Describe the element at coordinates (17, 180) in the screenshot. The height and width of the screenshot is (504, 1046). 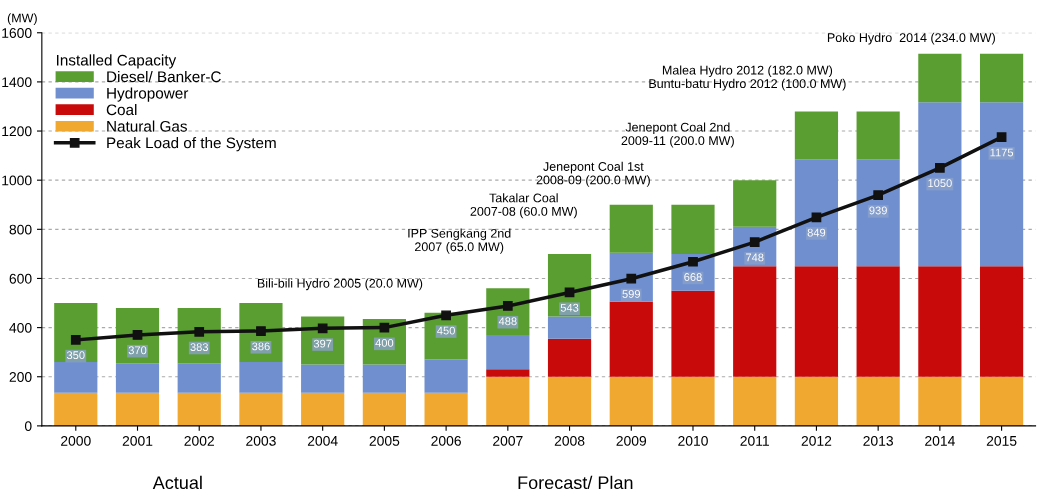
I see `y-tick-label: 1000` at that location.